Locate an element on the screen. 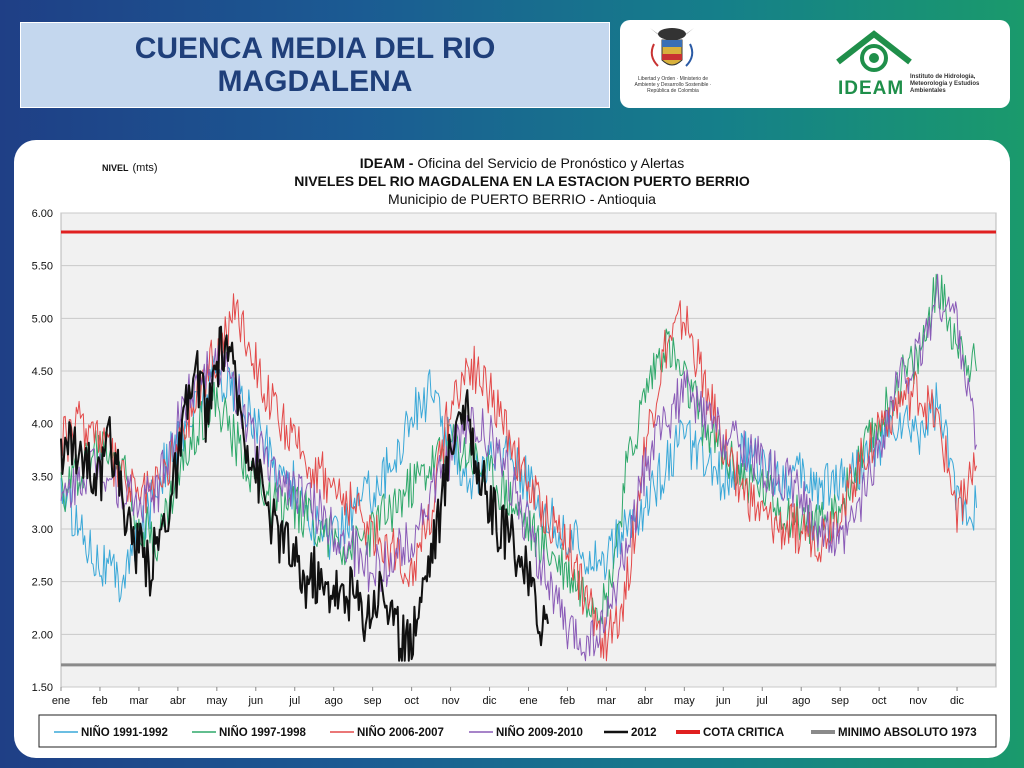 The image size is (1024, 768). y-tick-label: 2.00 is located at coordinates (42, 635).